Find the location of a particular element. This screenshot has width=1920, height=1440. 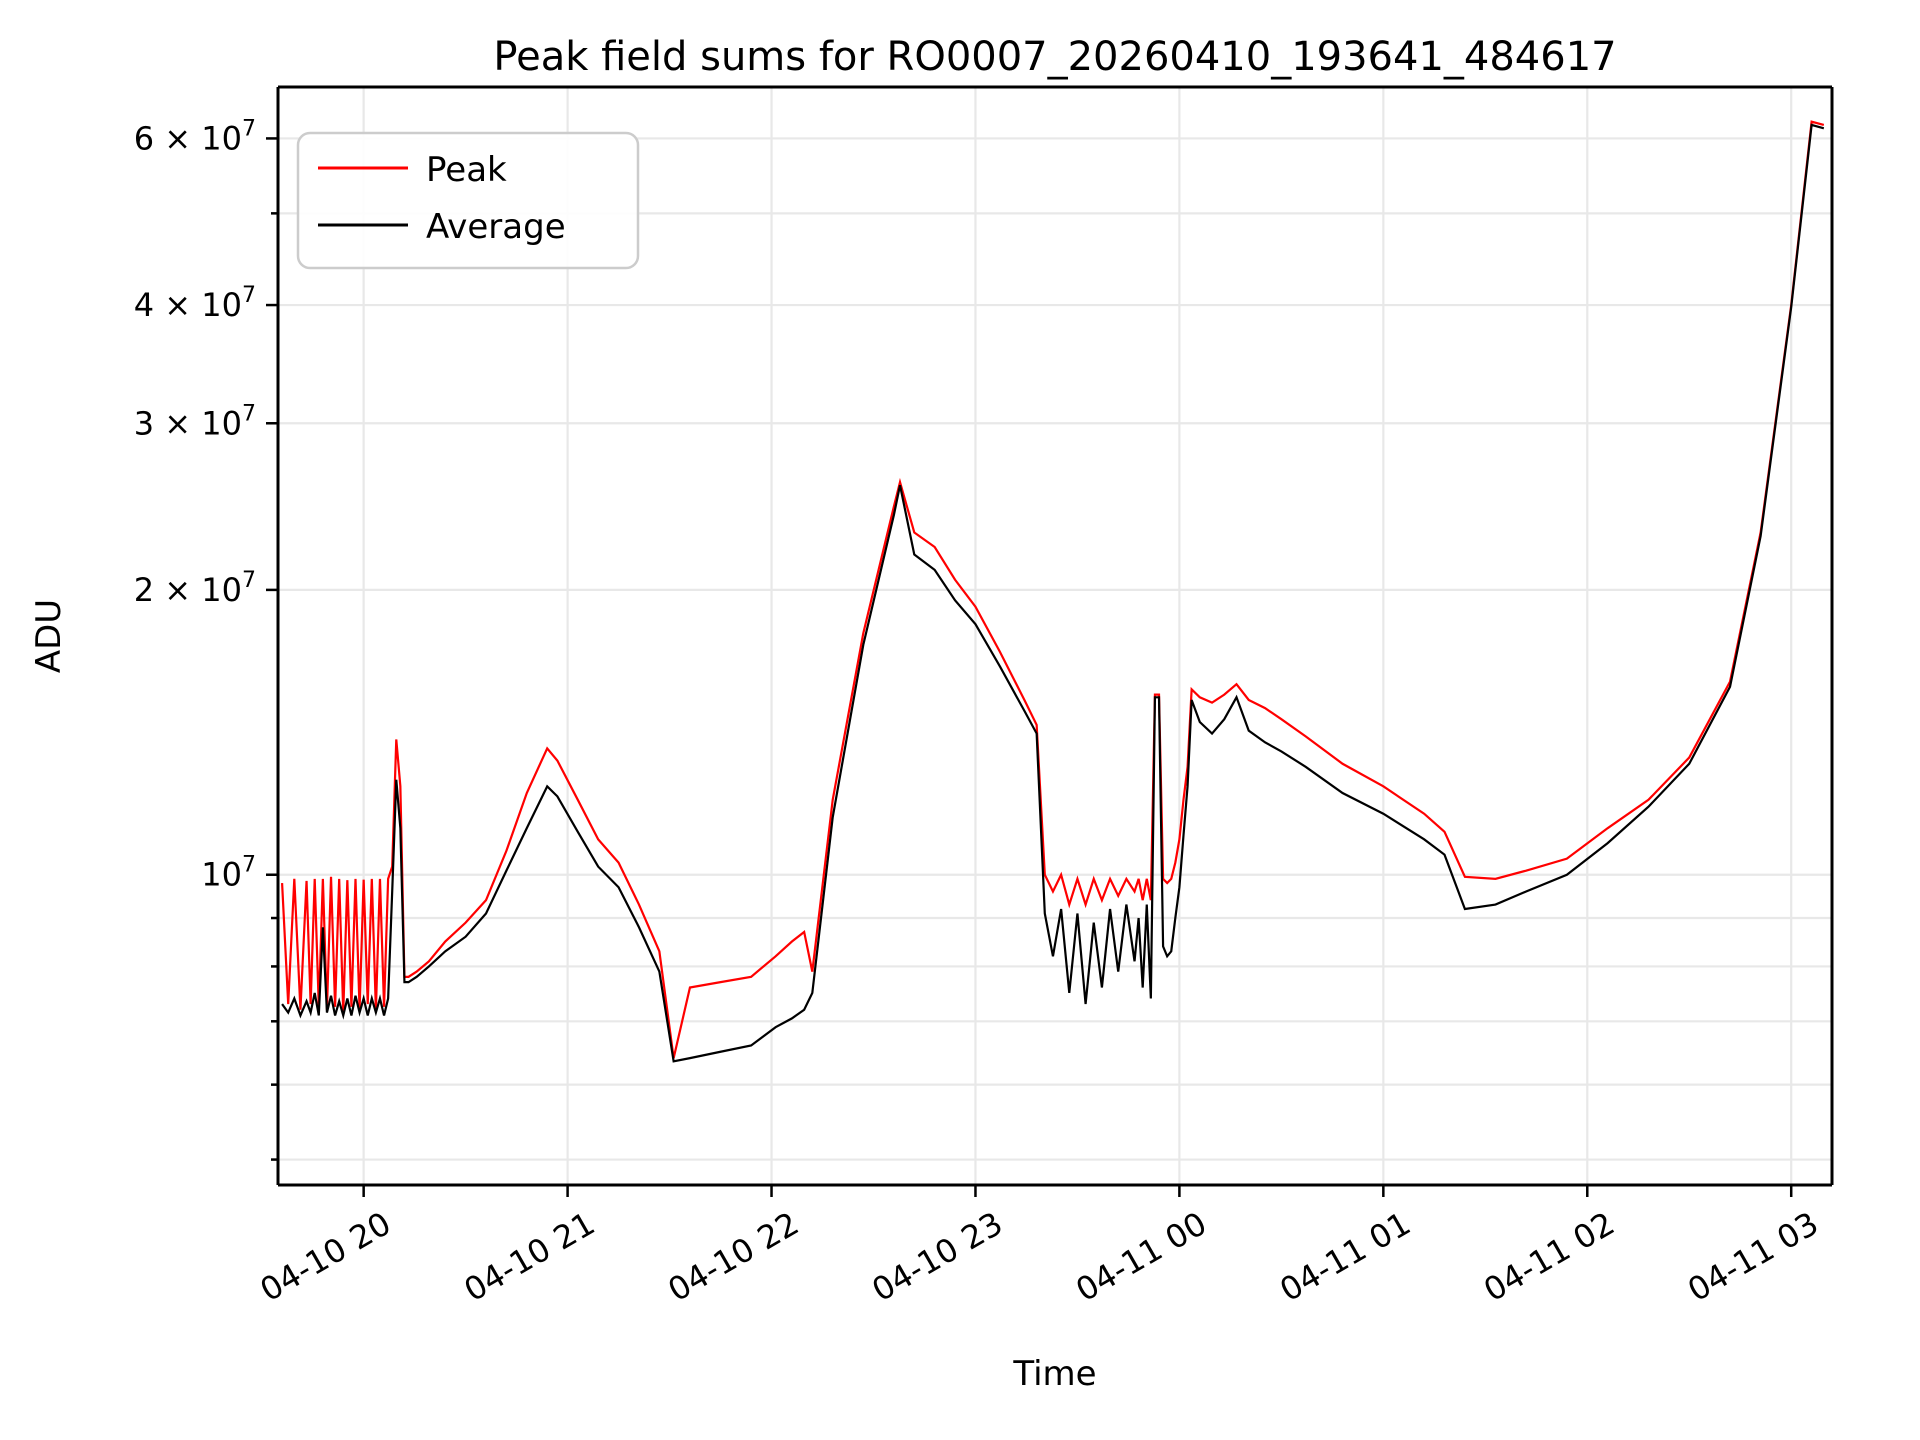

y-tick-label: 2 × 107 is located at coordinates (195, 588).